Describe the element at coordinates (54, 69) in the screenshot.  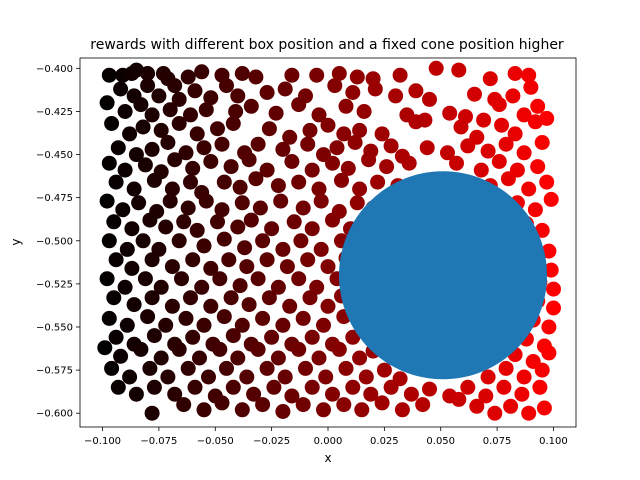
I see `y-tick-label: −0.400` at that location.